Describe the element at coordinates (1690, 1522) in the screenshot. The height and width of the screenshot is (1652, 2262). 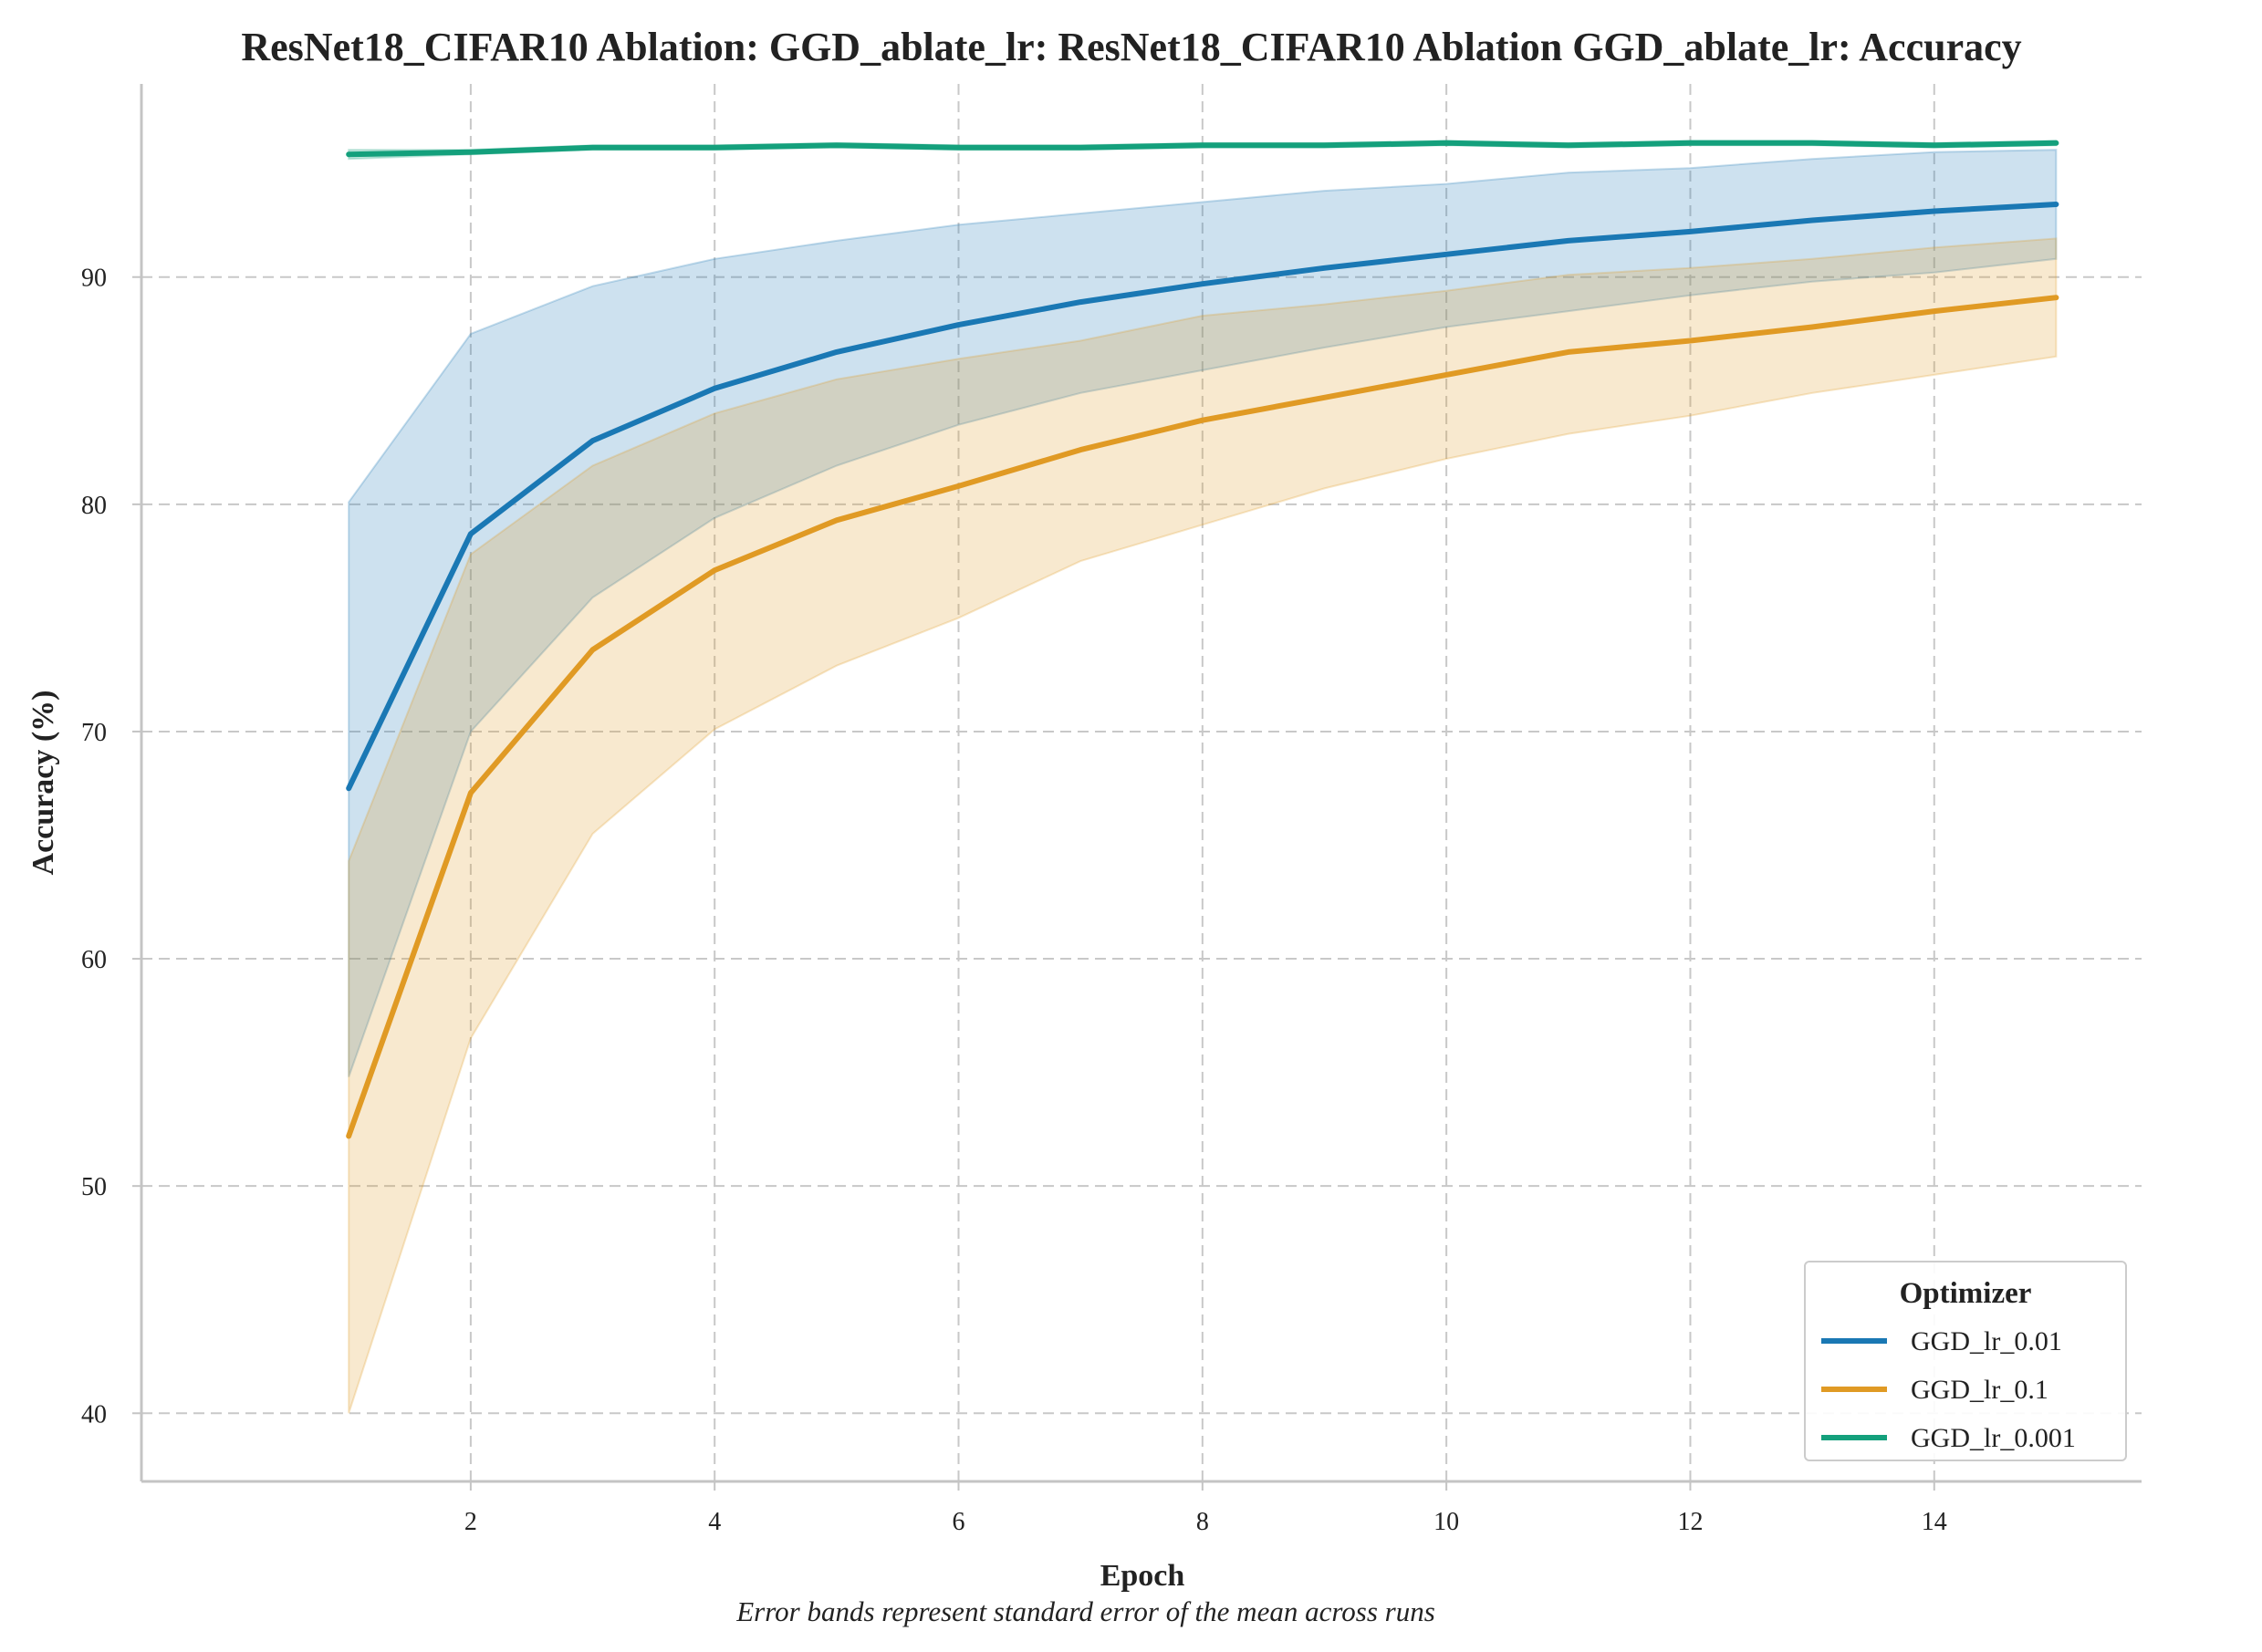
I see `x-tick-label: 12` at that location.